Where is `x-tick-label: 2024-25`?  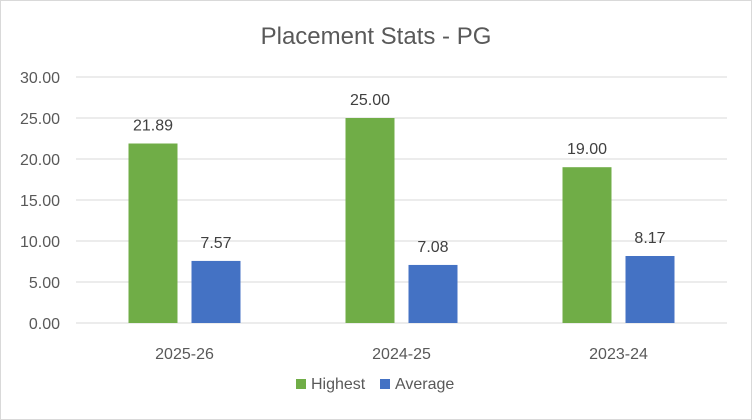
x-tick-label: 2024-25 is located at coordinates (401, 354).